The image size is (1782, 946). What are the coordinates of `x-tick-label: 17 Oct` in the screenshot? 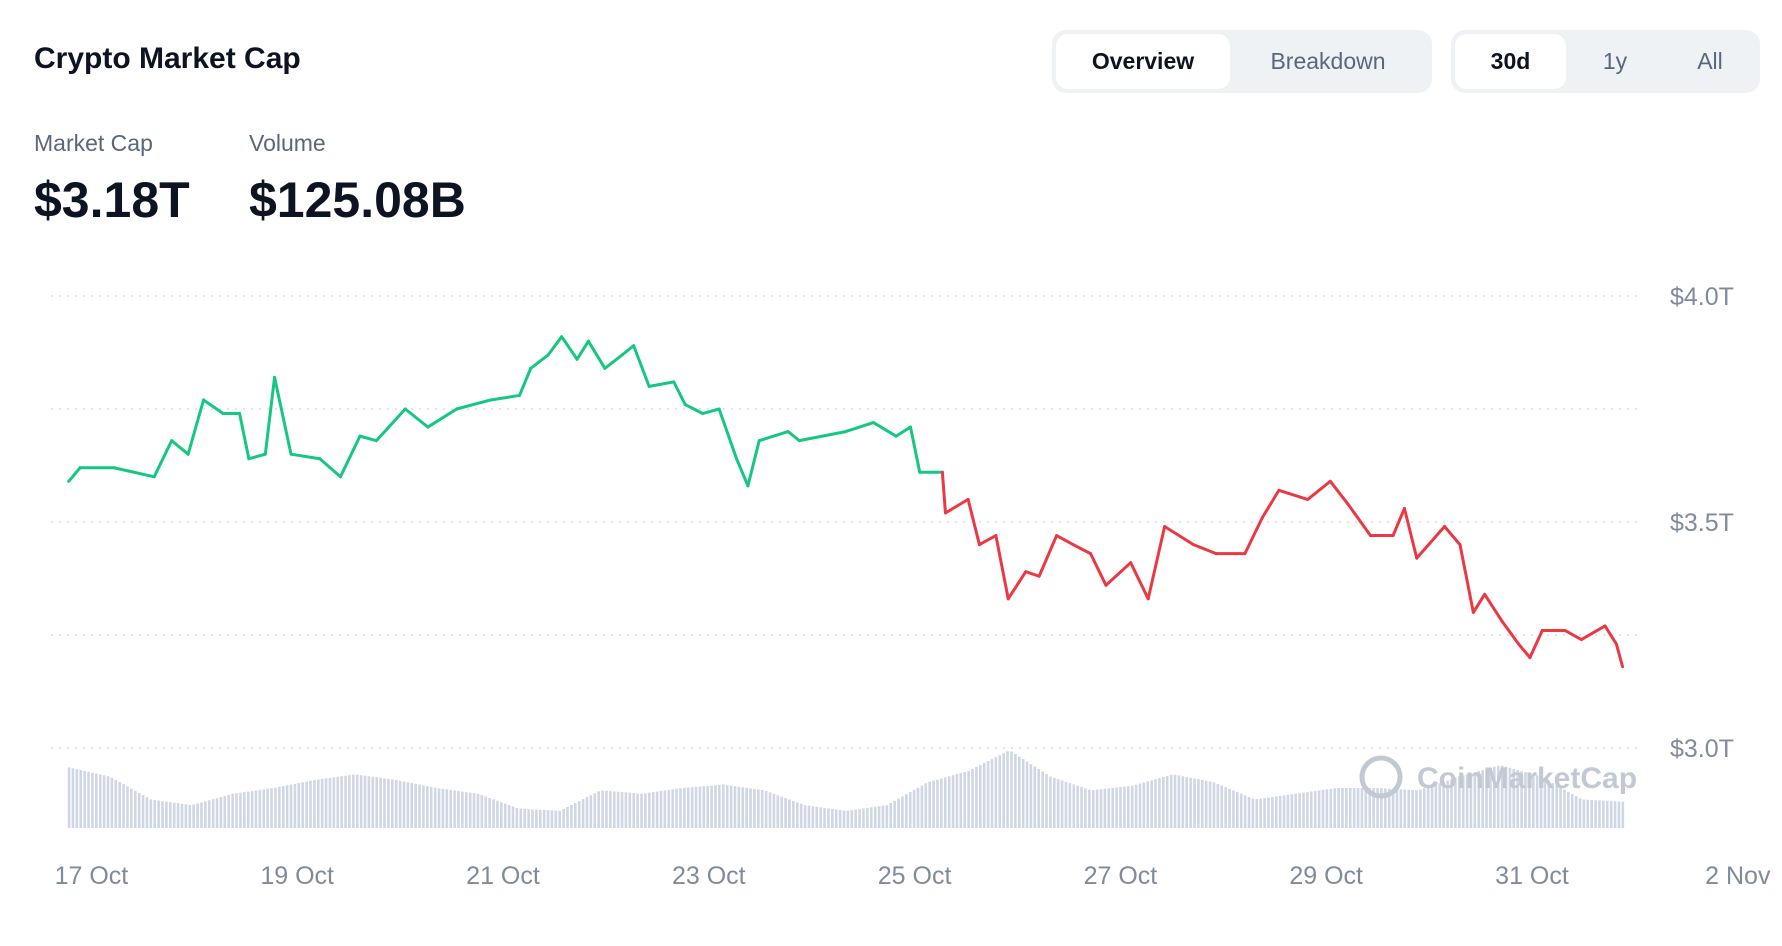 It's located at (92, 876).